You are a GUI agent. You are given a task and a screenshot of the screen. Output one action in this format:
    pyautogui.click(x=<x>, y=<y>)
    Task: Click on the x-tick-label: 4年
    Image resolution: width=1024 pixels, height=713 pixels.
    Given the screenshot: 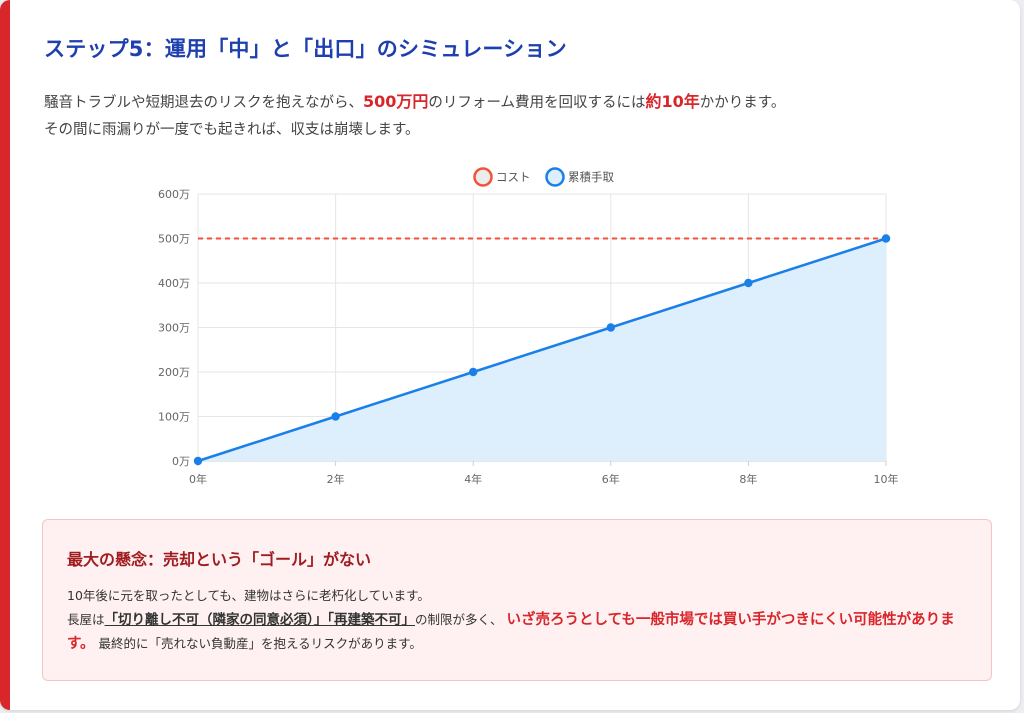 What is the action you would take?
    pyautogui.click(x=473, y=479)
    